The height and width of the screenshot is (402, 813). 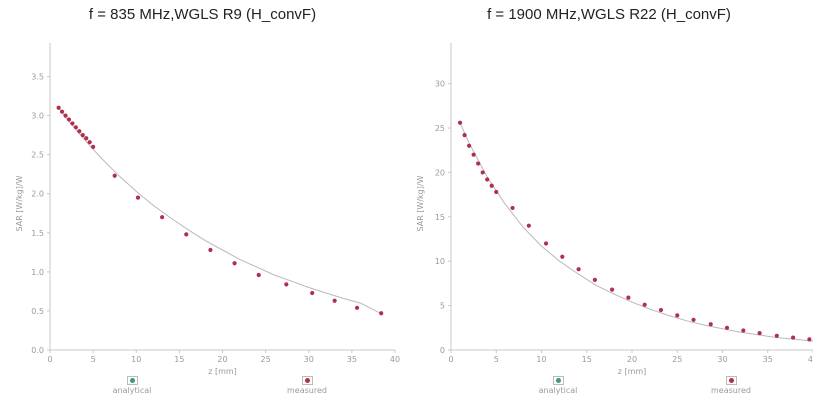 I want to click on y-tick-label: 30, so click(x=440, y=84).